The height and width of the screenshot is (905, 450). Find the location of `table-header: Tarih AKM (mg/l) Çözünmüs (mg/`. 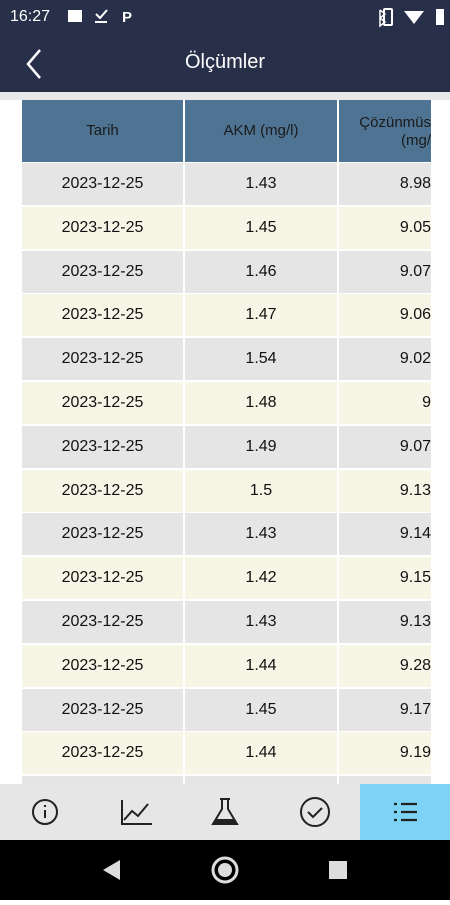

table-header: Tarih AKM (mg/l) Çözünmüs (mg/ is located at coordinates (226, 132).